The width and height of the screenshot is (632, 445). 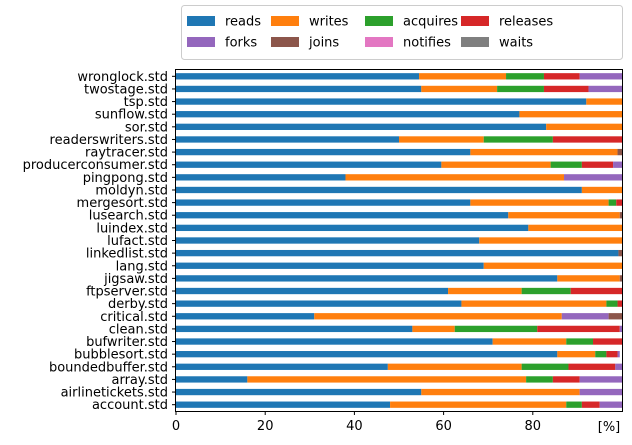 I want to click on legend-label-joins: joins, so click(x=323, y=43).